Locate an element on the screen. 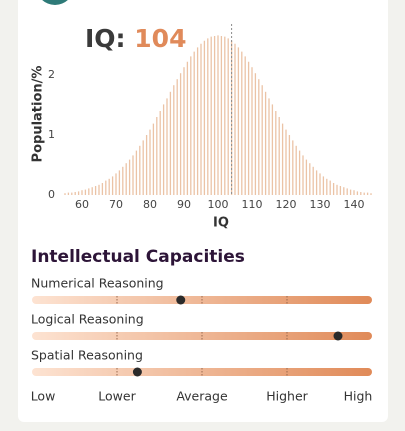 This screenshot has height=431, width=405. x-tick-label: 140 is located at coordinates (354, 204).